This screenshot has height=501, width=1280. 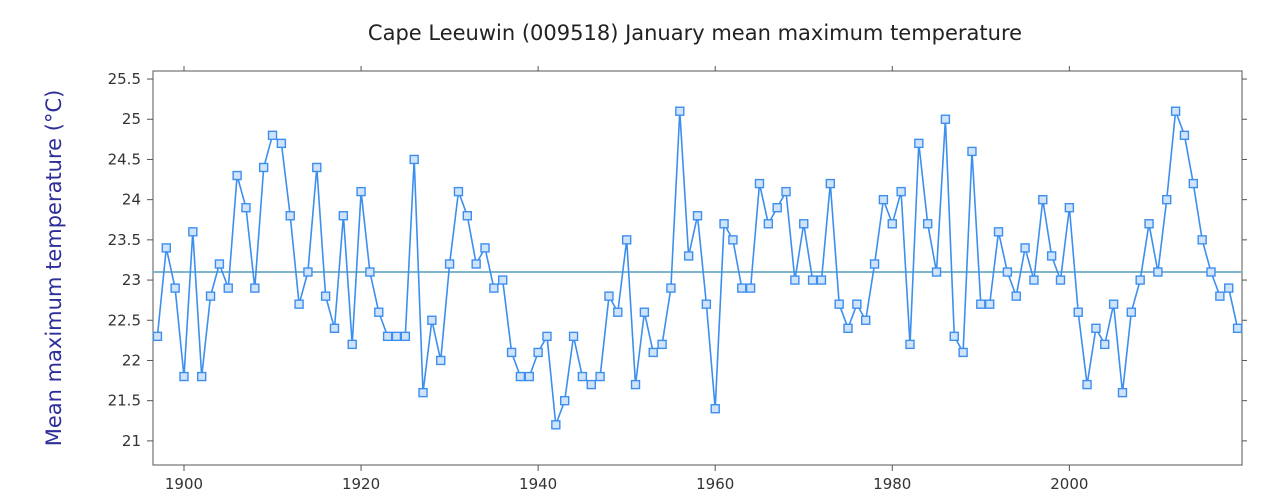 I want to click on y-tick-label: 23, so click(x=131, y=280).